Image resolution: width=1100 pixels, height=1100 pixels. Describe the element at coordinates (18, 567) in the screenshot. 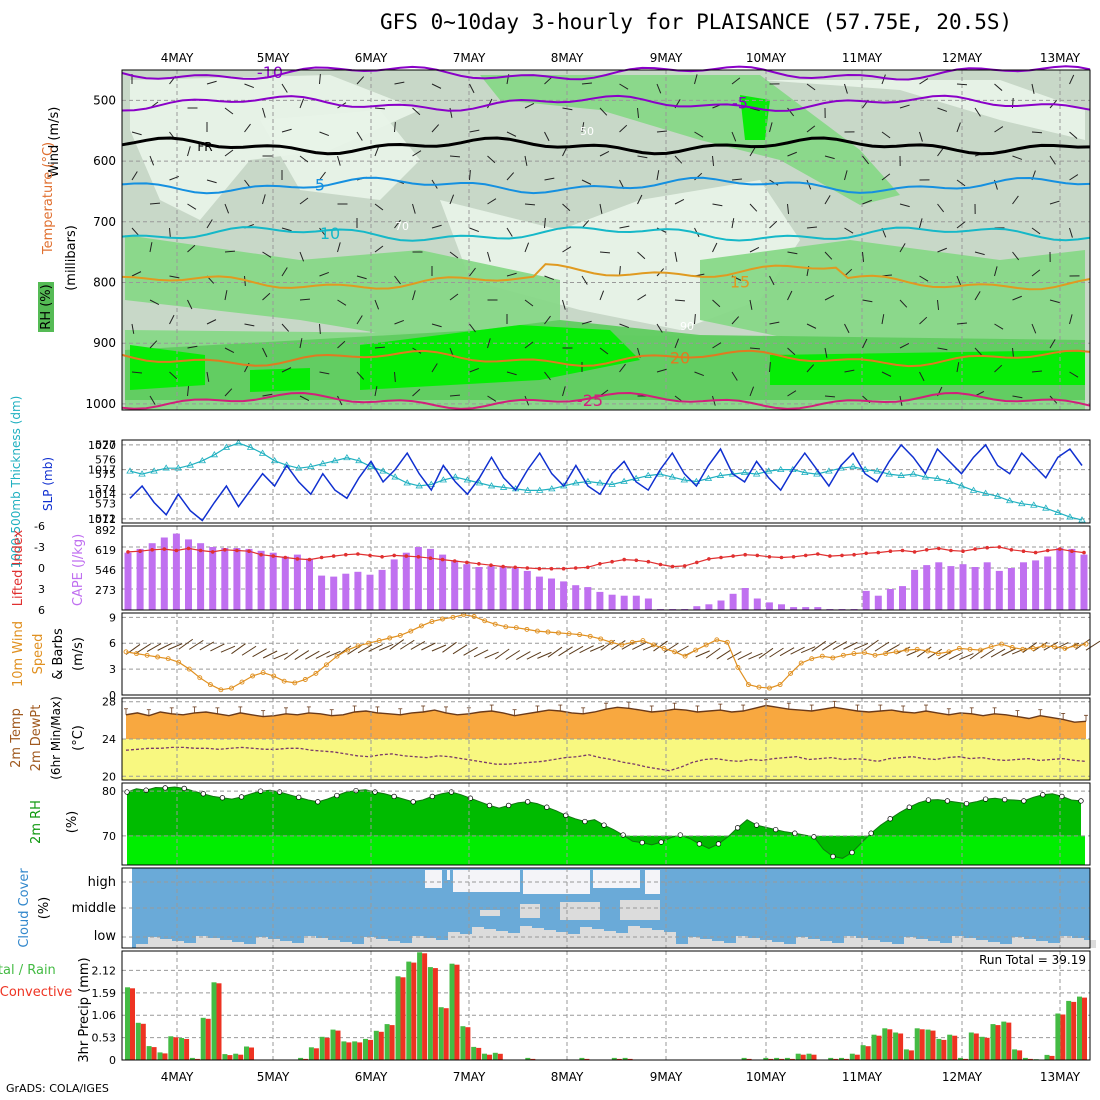

I see `li-axis-label: Lifted Index` at that location.